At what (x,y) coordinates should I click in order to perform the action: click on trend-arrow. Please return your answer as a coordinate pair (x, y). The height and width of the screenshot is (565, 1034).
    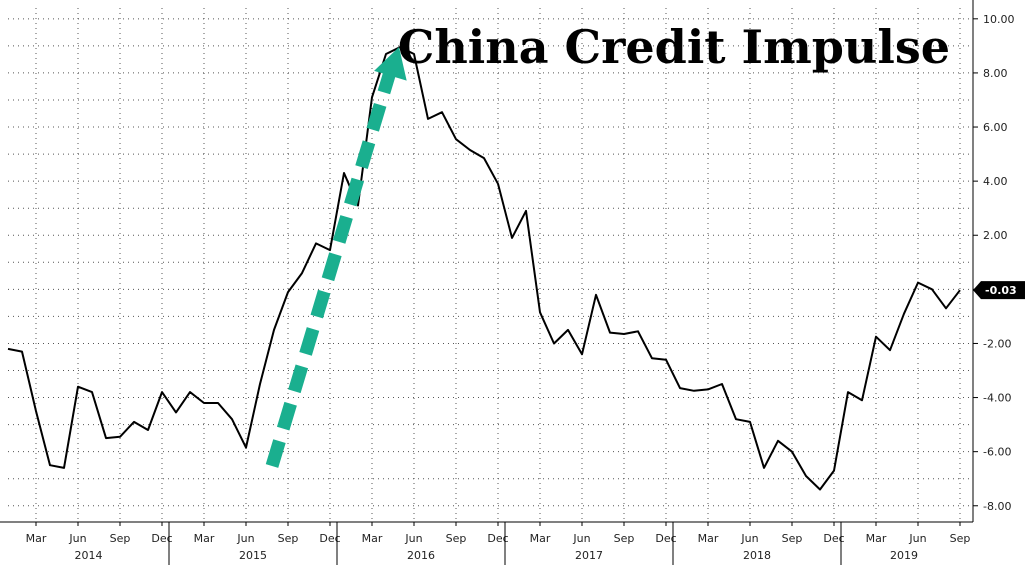
    Looking at the image, I should click on (336, 257).